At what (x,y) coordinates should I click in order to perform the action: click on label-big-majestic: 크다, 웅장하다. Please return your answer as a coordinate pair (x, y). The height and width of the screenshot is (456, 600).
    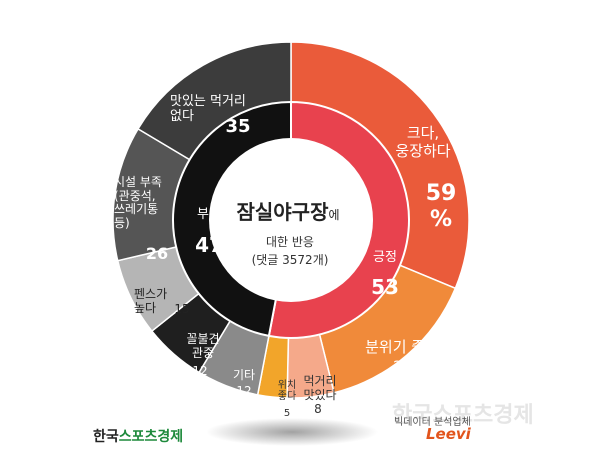
    Looking at the image, I should click on (423, 134).